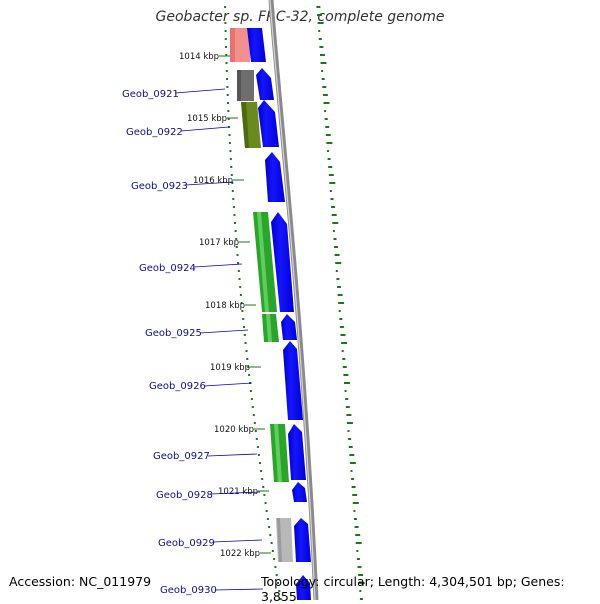 This screenshot has width=600, height=604. I want to click on gc-skew-inner, so click(253, 303).